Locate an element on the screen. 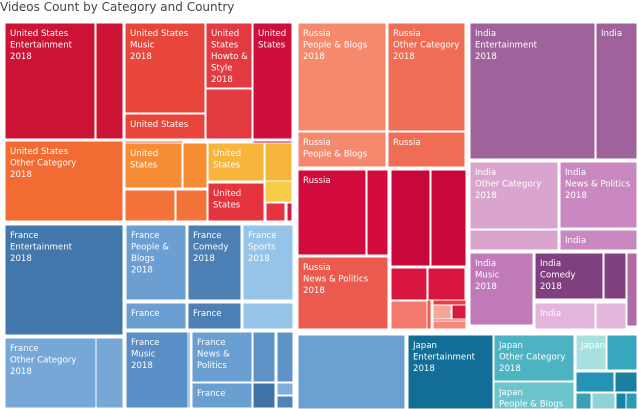 This screenshot has width=638, height=409. treemap-cell-japan-people-and-blogs-72: Japan is located at coordinates (591, 352).